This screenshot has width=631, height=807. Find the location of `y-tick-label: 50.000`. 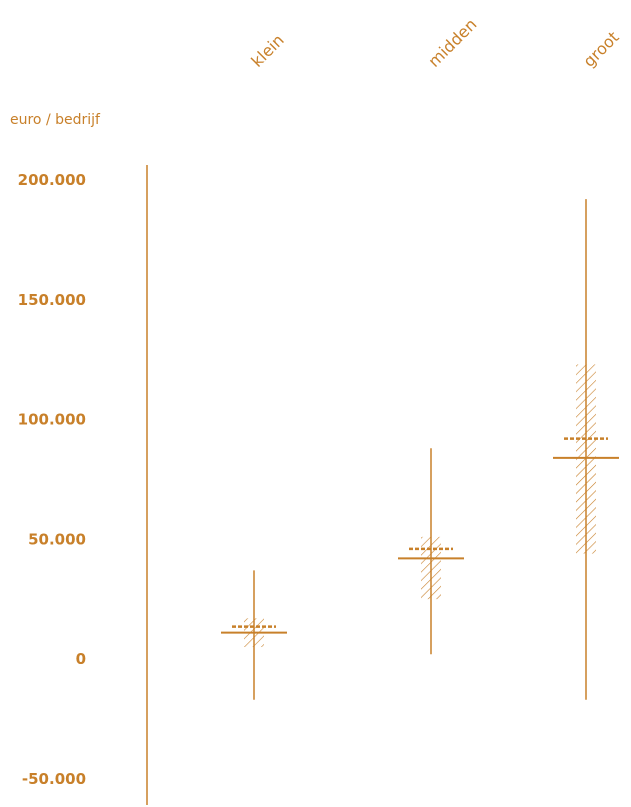

y-tick-label: 50.000 is located at coordinates (57, 539).